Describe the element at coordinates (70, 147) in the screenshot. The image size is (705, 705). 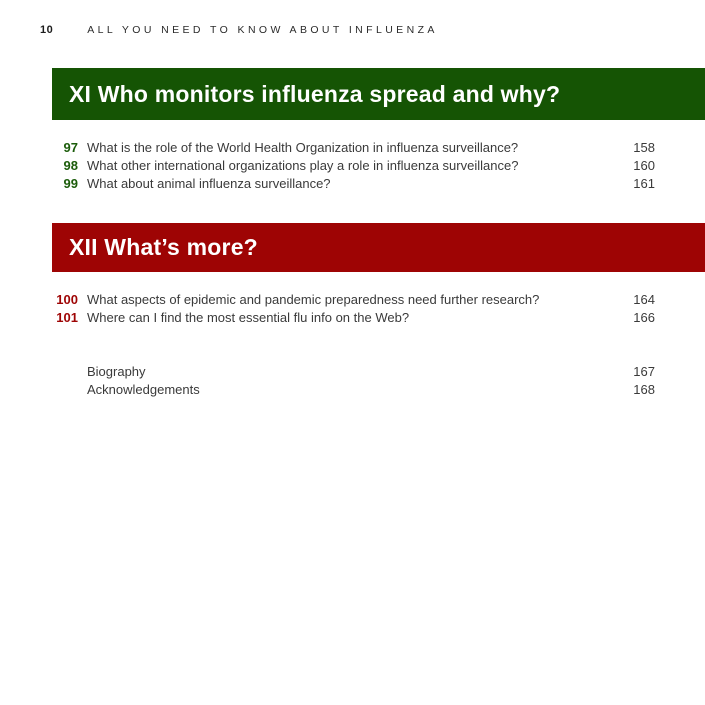
I see `toc-entry-number: 97` at that location.